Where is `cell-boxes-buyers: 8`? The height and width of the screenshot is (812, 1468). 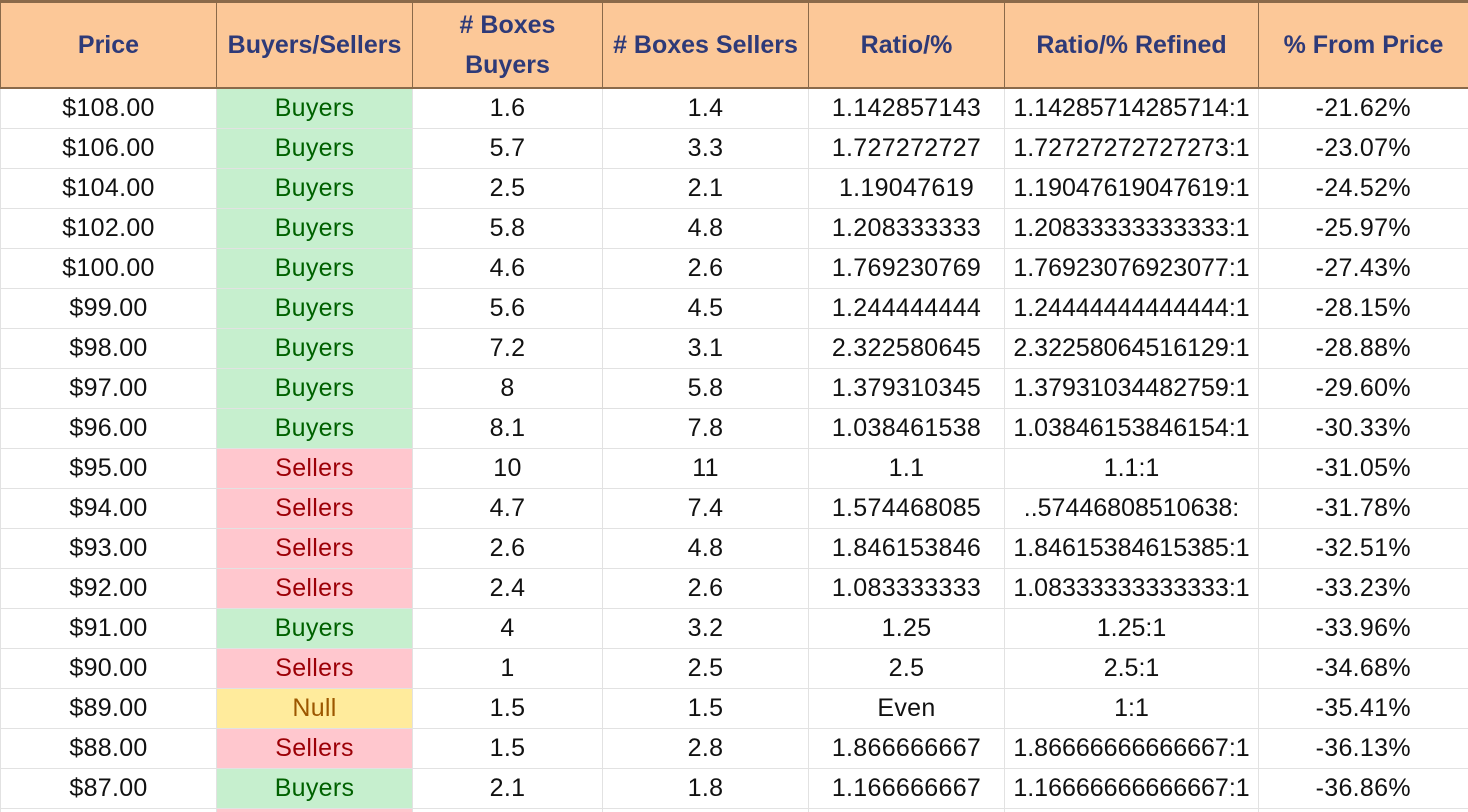 cell-boxes-buyers: 8 is located at coordinates (507, 388).